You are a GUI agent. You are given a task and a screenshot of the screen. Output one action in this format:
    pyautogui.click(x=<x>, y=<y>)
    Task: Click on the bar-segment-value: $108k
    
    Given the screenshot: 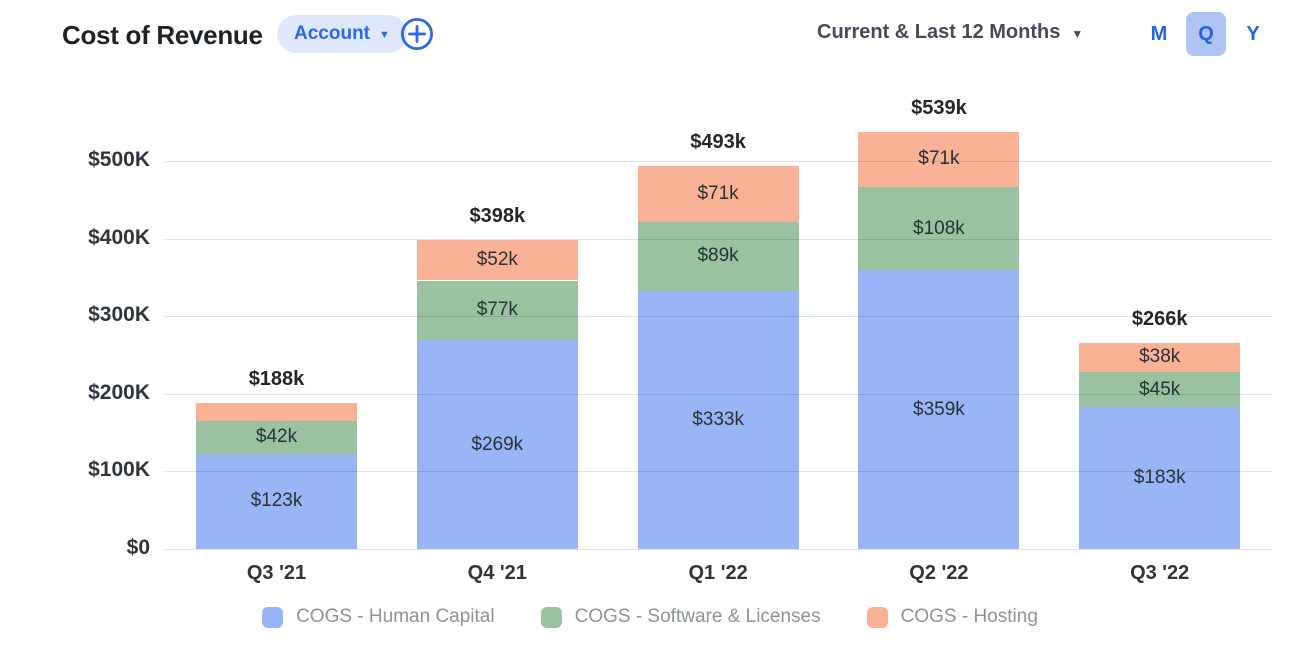 What is the action you would take?
    pyautogui.click(x=939, y=228)
    